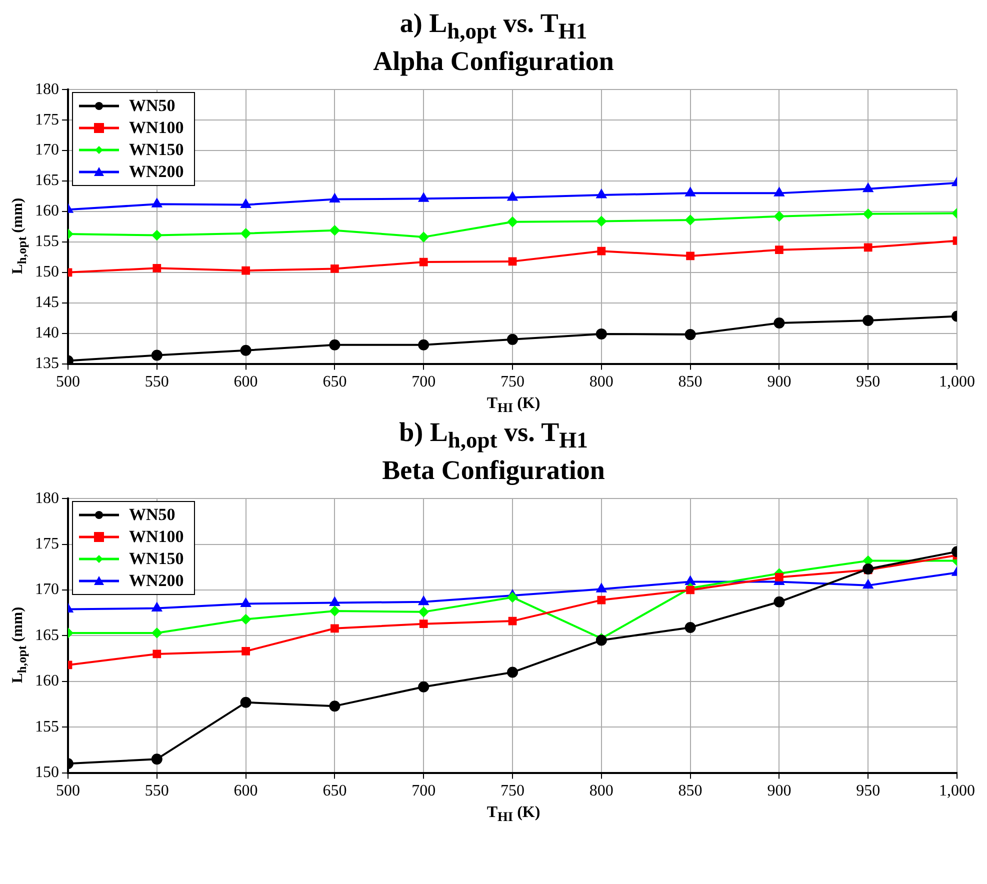 The height and width of the screenshot is (884, 987). Describe the element at coordinates (493, 435) in the screenshot. I see `chart-title: b) L$_{h,opt}$ vs. T$_{H1}$` at that location.